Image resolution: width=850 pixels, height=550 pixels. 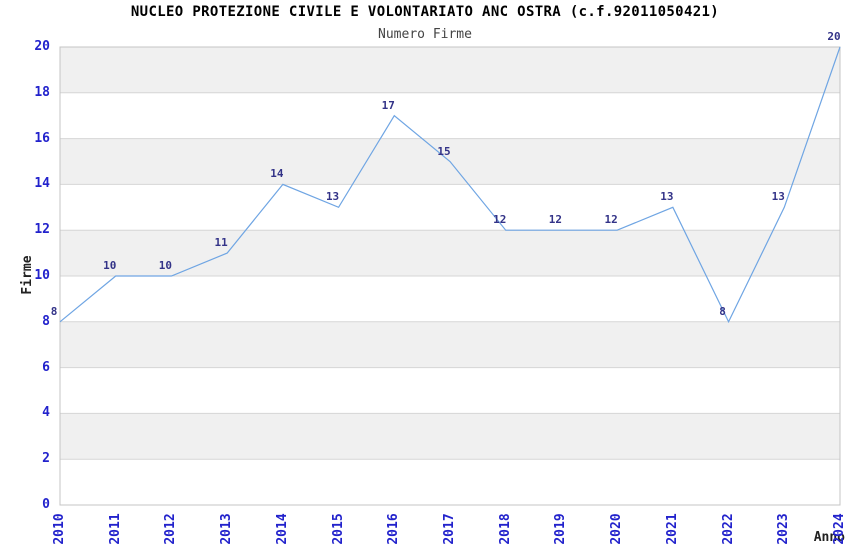 What do you see at coordinates (425, 34) in the screenshot?
I see `chart-subtitle: Numero Firme` at bounding box center [425, 34].